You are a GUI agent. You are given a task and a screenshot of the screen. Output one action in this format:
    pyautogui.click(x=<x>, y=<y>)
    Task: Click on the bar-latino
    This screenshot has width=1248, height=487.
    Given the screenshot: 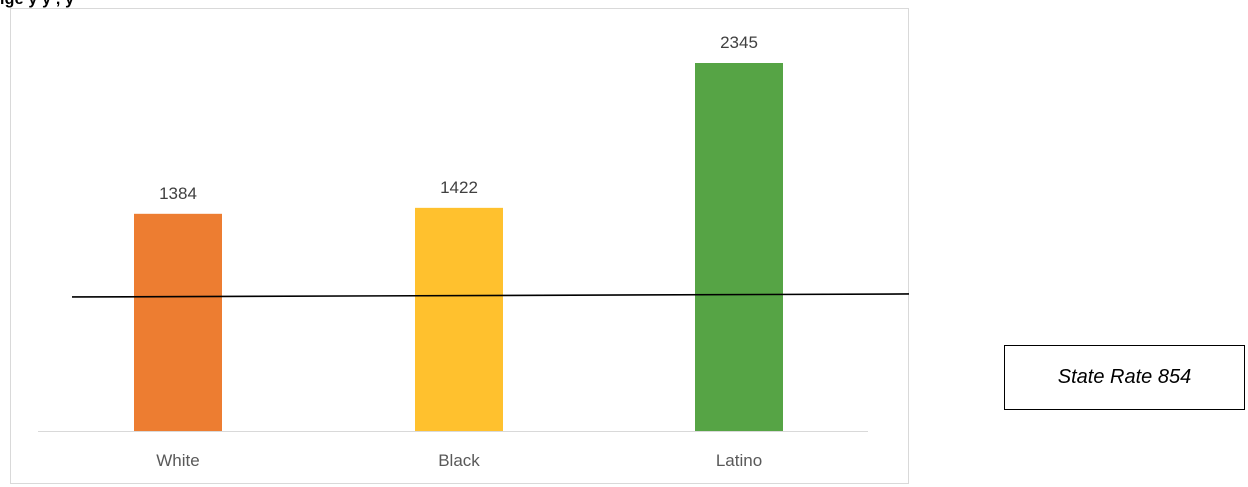 What is the action you would take?
    pyautogui.click(x=739, y=247)
    